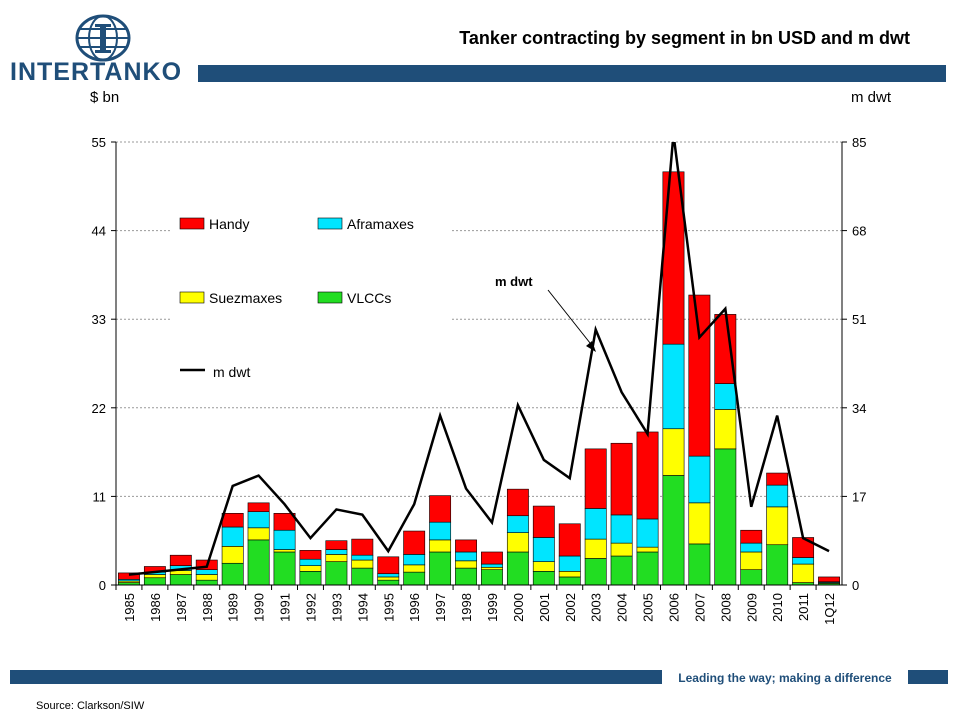  Describe the element at coordinates (362, 557) in the screenshot. I see `bar-aframaxes-1994` at that location.